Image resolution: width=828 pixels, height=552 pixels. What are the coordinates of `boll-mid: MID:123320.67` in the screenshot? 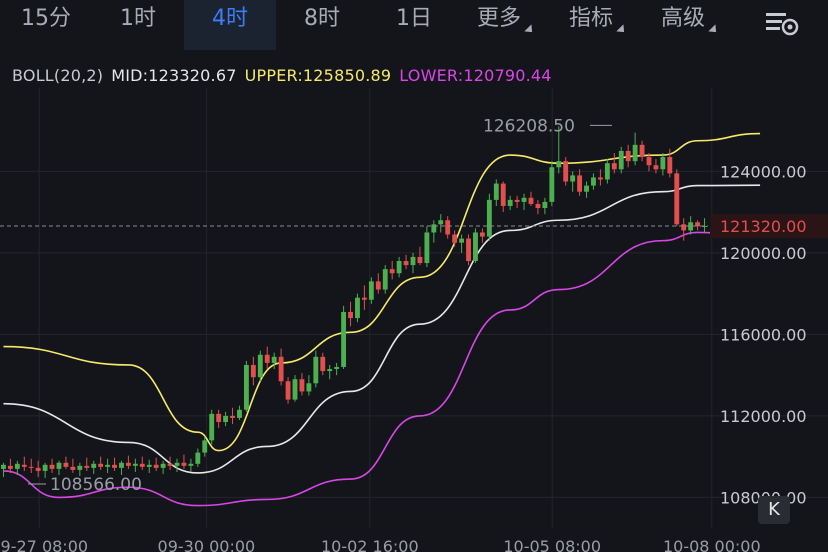 It's located at (174, 75).